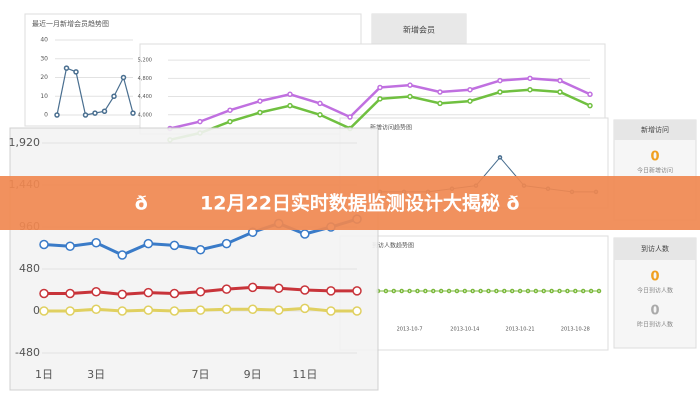  What do you see at coordinates (655, 291) in the screenshot?
I see `stat-caption: 今日到访人数` at bounding box center [655, 291].